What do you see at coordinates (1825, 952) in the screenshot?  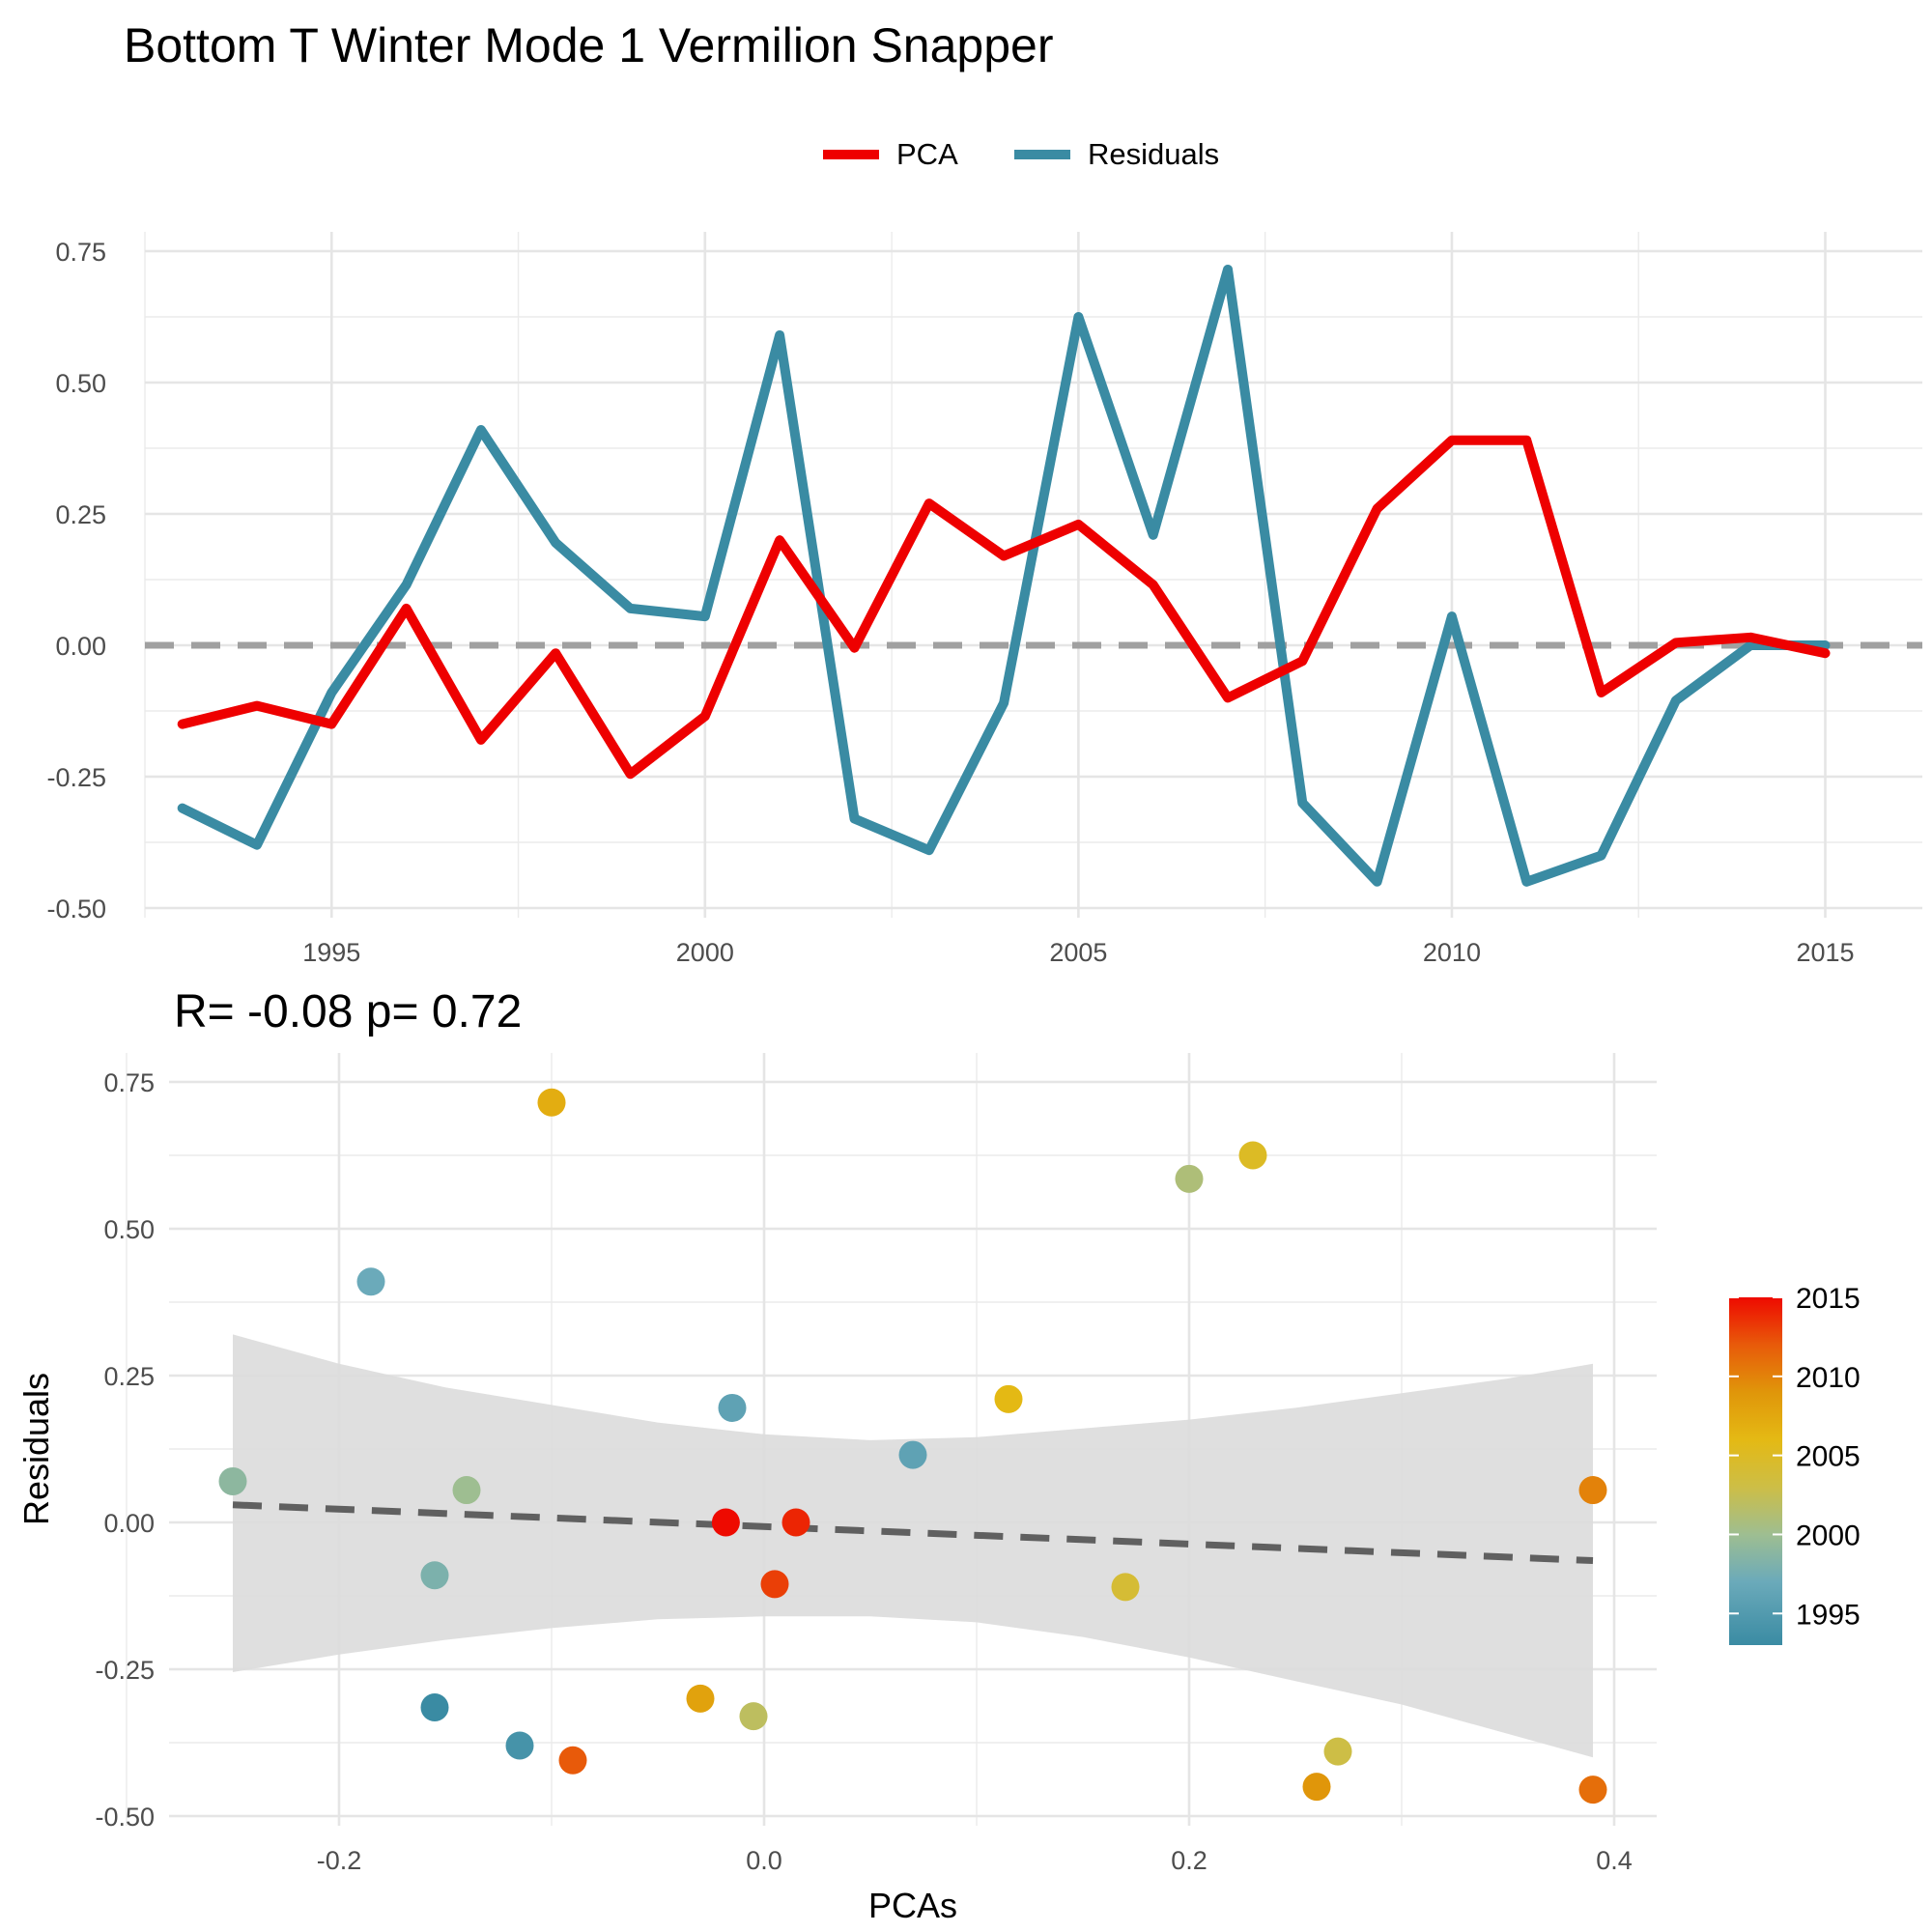 I see `x-tick-label: 2015` at bounding box center [1825, 952].